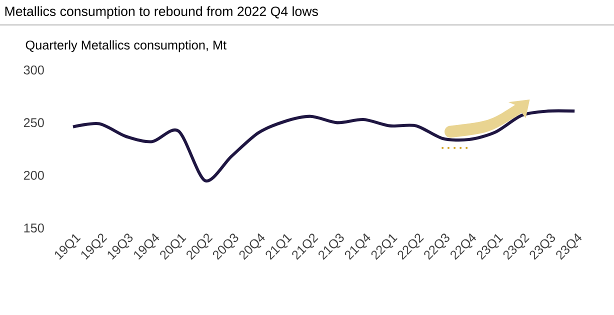  What do you see at coordinates (34, 123) in the screenshot?
I see `y-tick-label: 250` at bounding box center [34, 123].